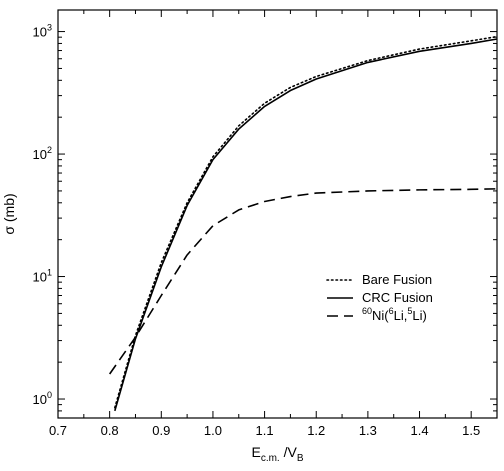  I want to click on x-tick-label: 1.3, so click(368, 430).